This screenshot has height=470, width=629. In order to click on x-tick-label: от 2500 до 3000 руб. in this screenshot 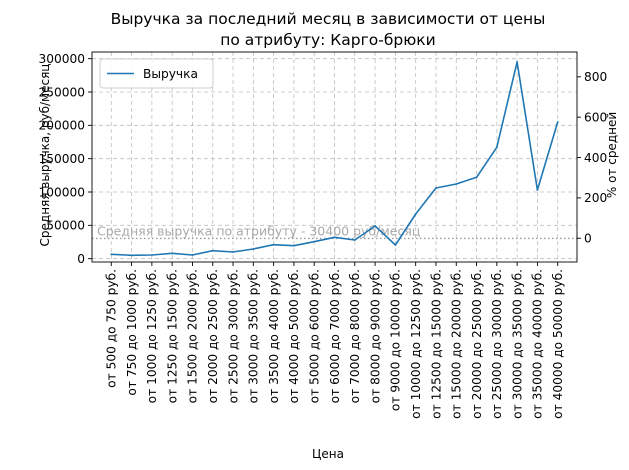, I will do `click(233, 336)`.